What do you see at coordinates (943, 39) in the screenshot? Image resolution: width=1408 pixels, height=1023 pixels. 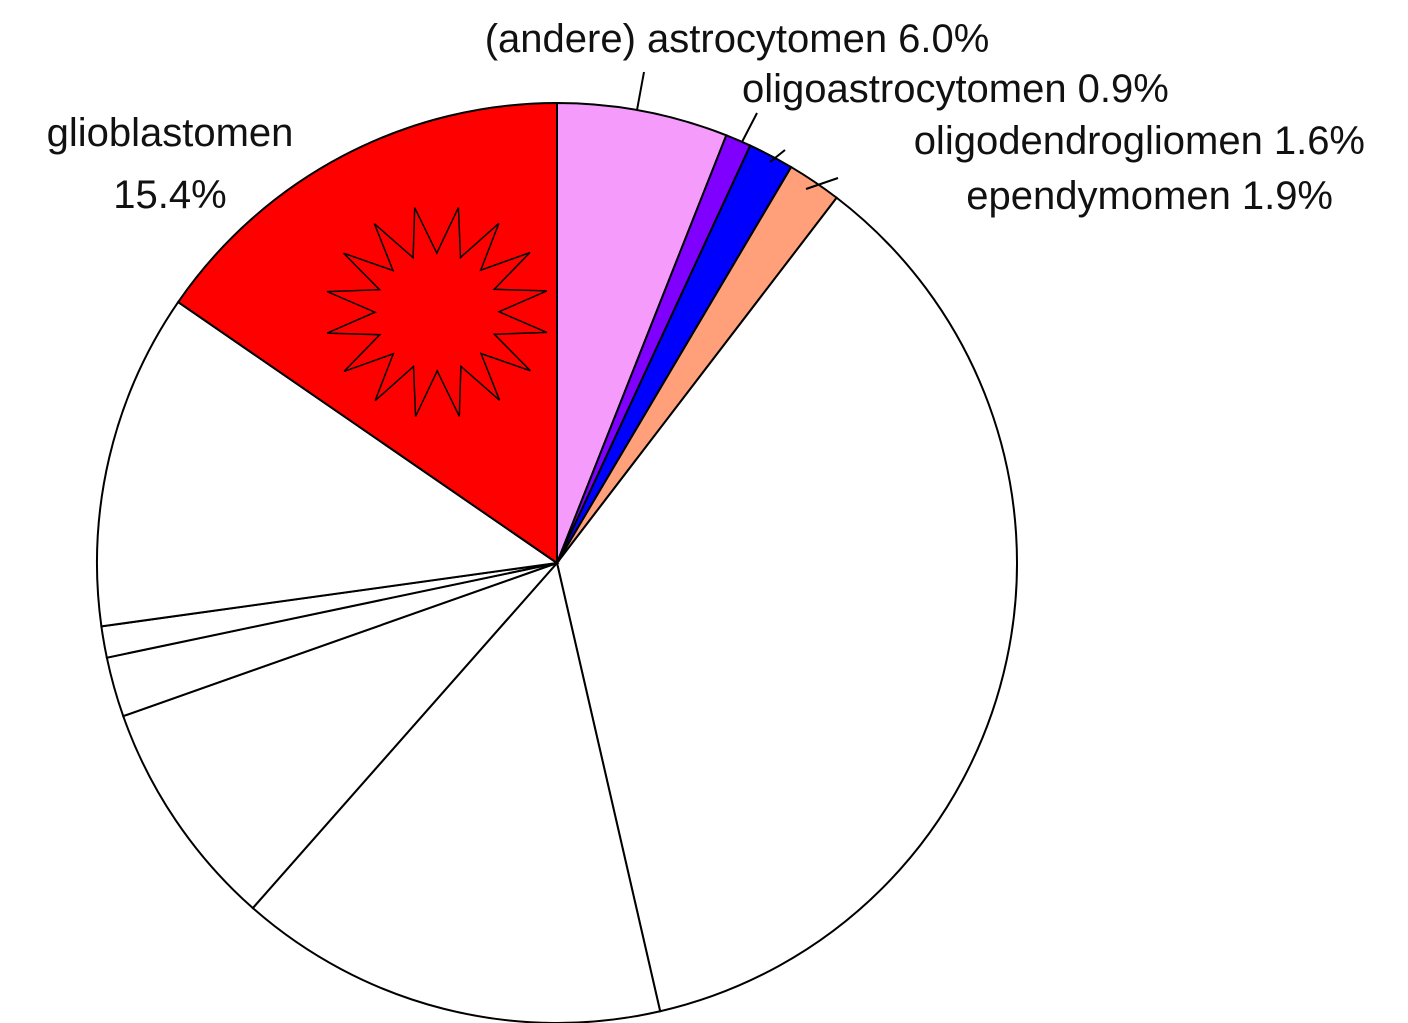 I see `value-label: 6.0%` at bounding box center [943, 39].